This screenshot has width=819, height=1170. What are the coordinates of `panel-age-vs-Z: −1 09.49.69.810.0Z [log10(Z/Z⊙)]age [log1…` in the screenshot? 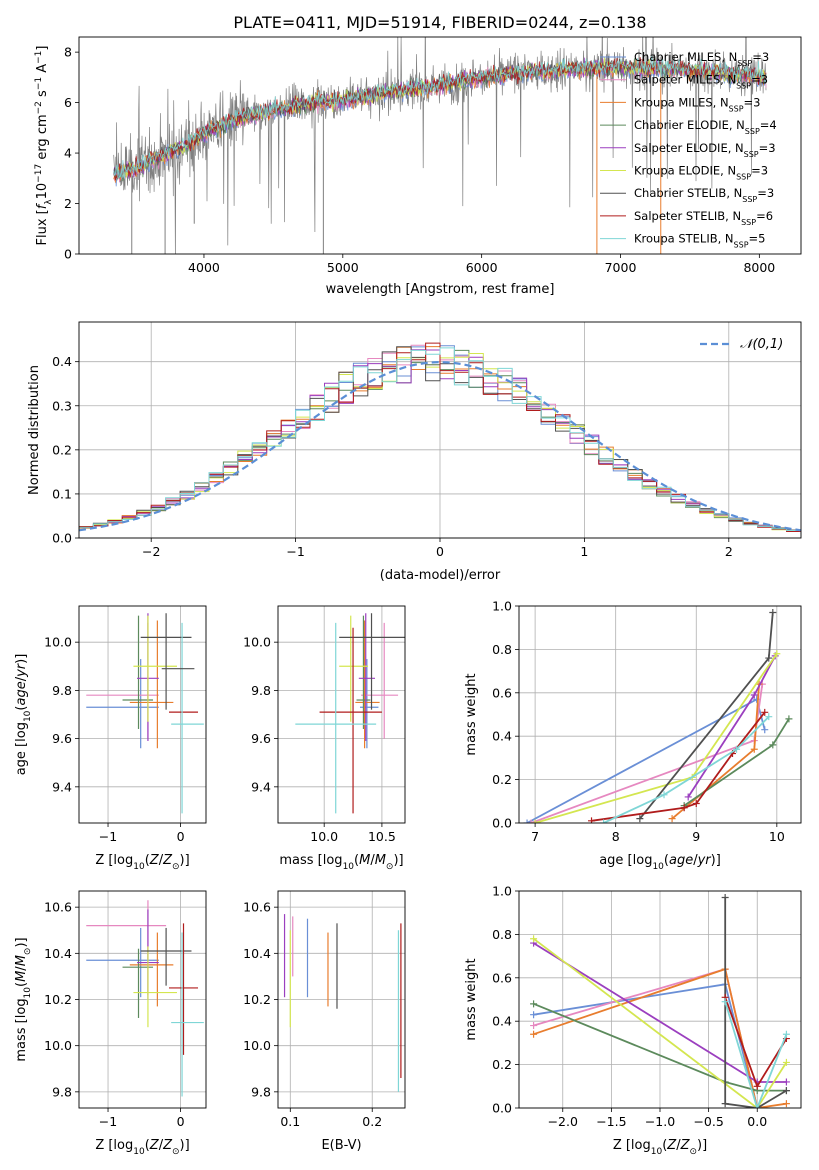 It's located at (110, 738).